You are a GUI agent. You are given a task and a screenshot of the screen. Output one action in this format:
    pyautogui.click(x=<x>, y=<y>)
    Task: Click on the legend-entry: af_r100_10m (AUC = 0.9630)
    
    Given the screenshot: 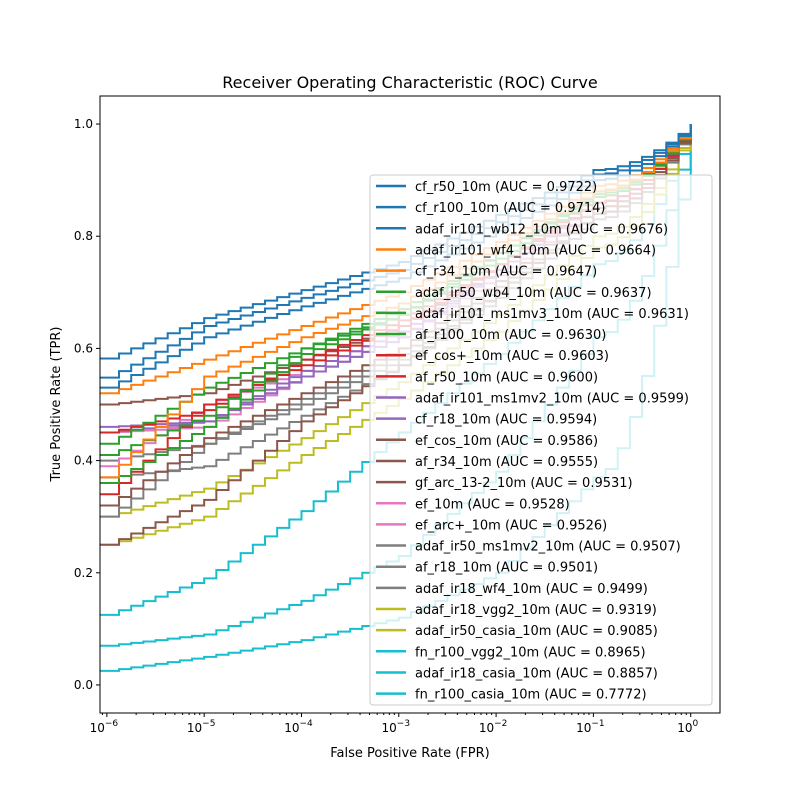 What is the action you would take?
    pyautogui.click(x=510, y=335)
    